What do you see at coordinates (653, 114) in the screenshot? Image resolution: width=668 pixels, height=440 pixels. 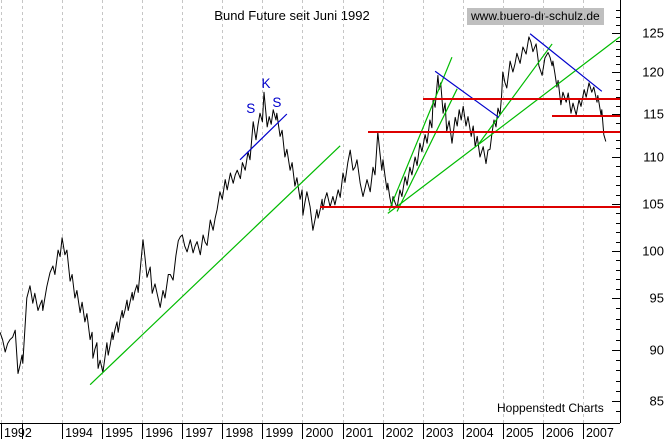 I see `y-tick-label: 115` at bounding box center [653, 114].